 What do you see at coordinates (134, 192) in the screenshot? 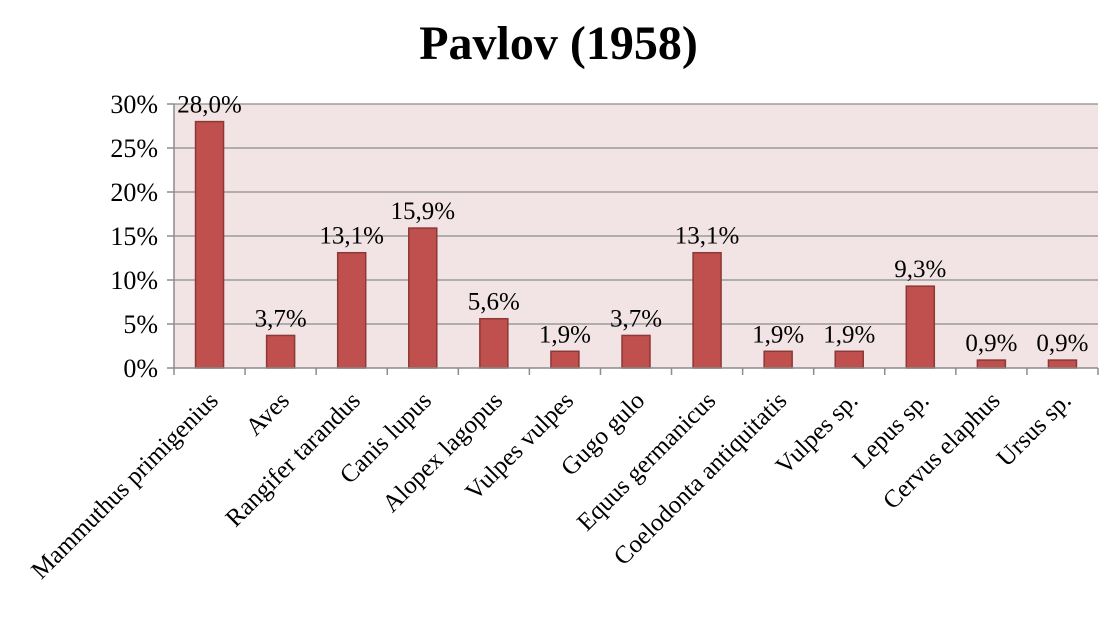
I see `y-tick-label: 20%` at bounding box center [134, 192].